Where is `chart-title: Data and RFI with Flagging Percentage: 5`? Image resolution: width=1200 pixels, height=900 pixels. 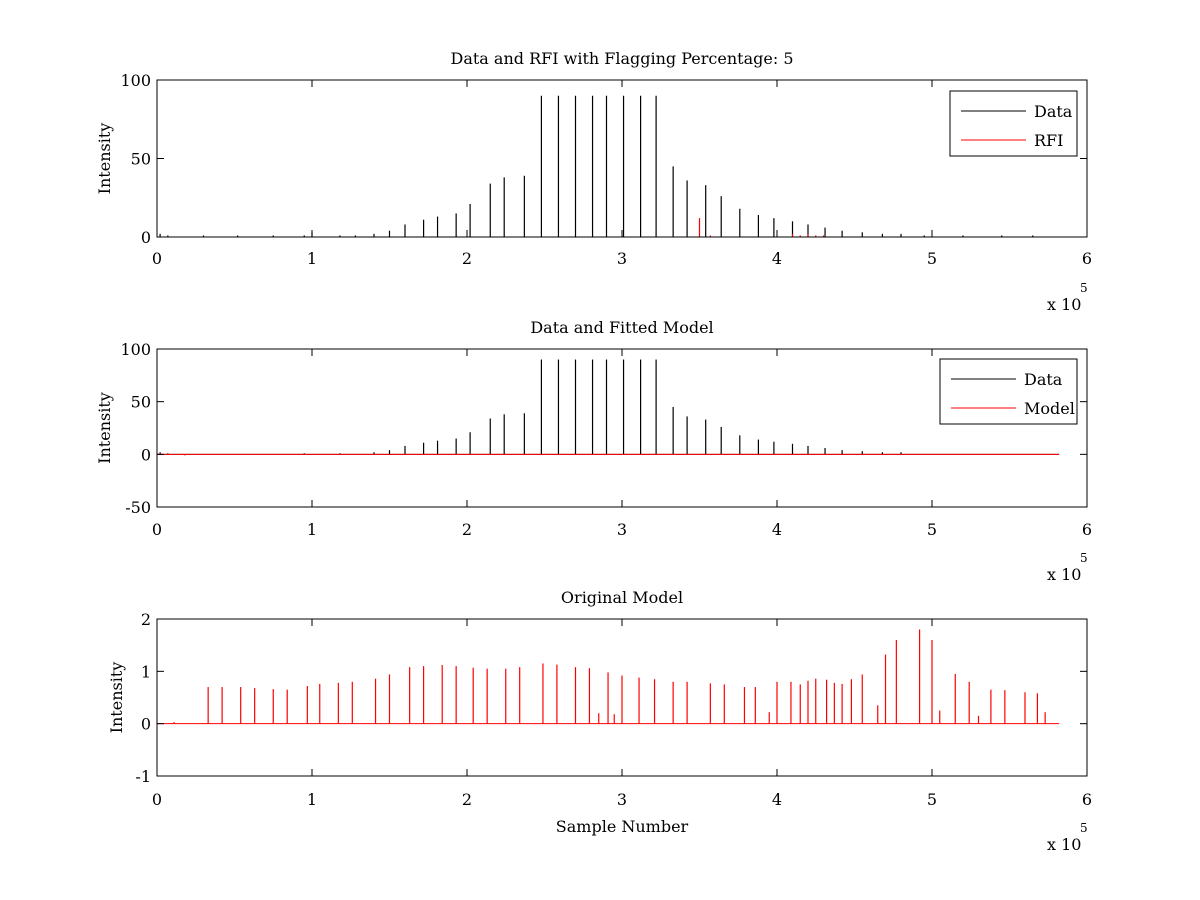 chart-title: Data and RFI with Flagging Percentage: 5 is located at coordinates (621, 58).